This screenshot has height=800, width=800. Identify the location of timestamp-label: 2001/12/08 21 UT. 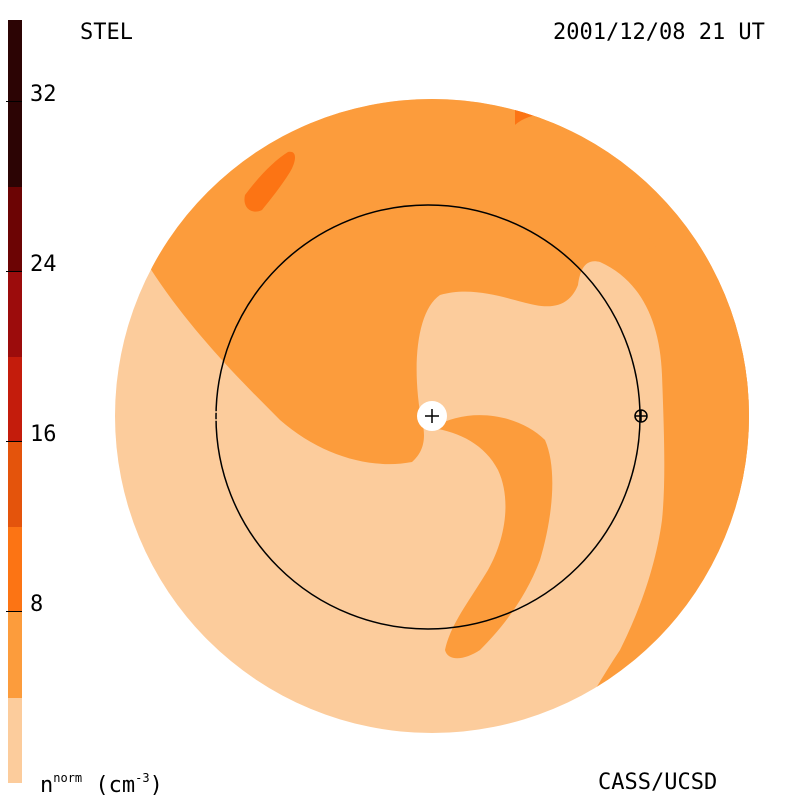
(659, 32).